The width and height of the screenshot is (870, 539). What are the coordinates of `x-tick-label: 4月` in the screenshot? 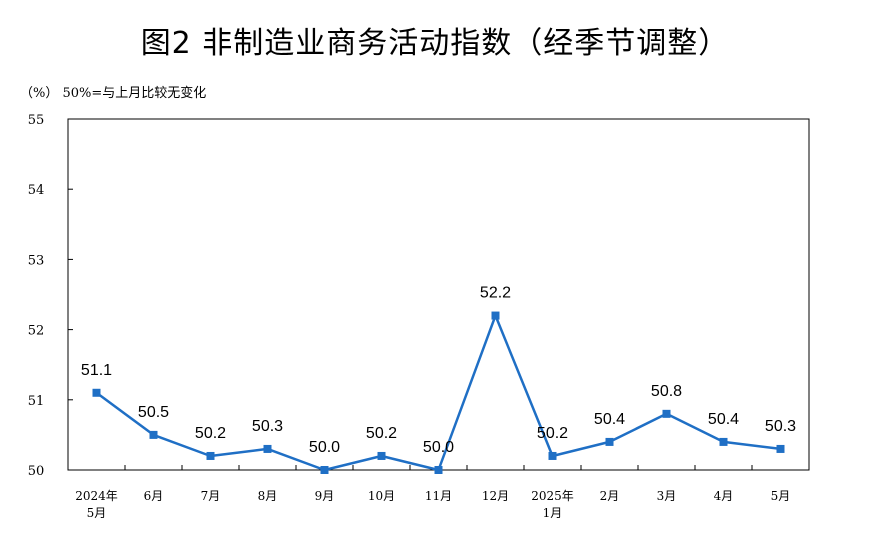 It's located at (724, 496).